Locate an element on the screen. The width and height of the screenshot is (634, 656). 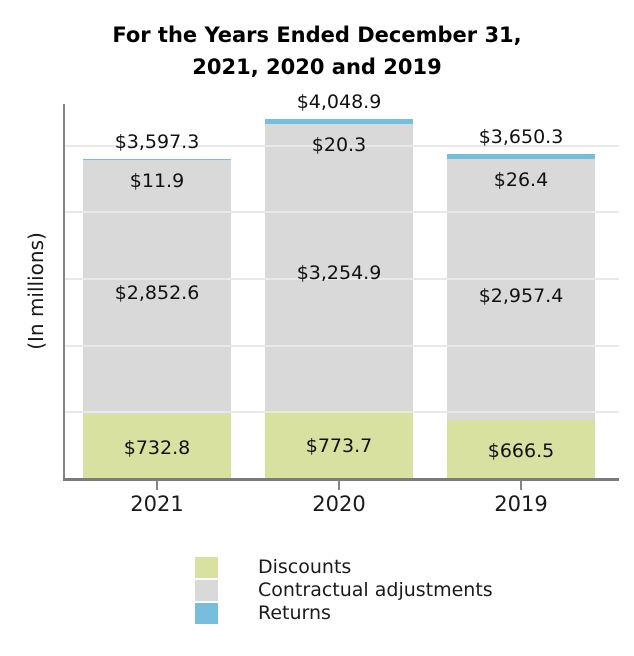
chart-title-line1: For the Years Ended December 31, is located at coordinates (317, 35).